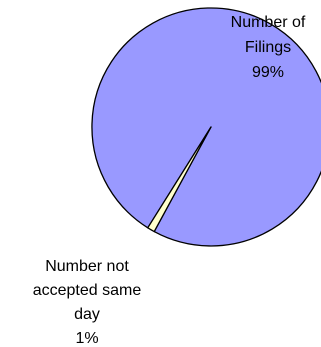  I want to click on slice-label-filings-line-2: Filings, so click(268, 47).